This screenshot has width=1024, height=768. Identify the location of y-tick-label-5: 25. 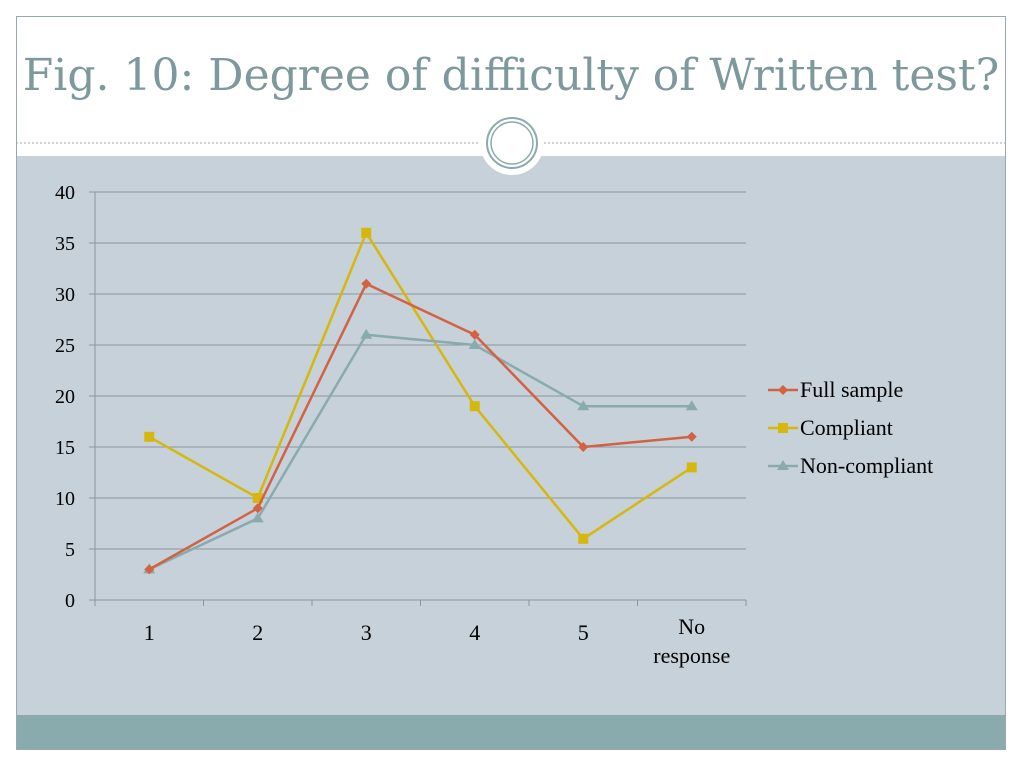
(65, 346).